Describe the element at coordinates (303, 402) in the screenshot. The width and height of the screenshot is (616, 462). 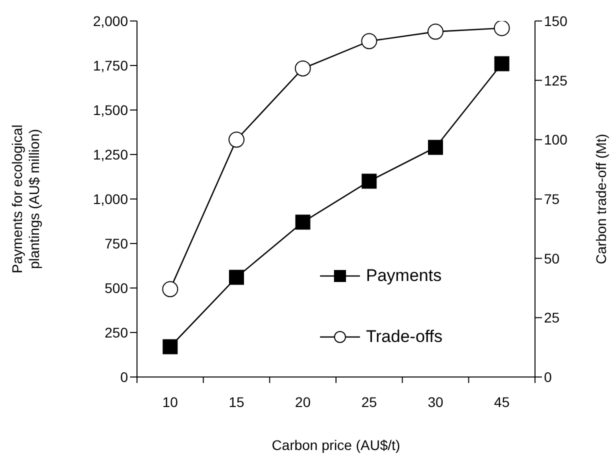
I see `x-tick-label: 20` at that location.